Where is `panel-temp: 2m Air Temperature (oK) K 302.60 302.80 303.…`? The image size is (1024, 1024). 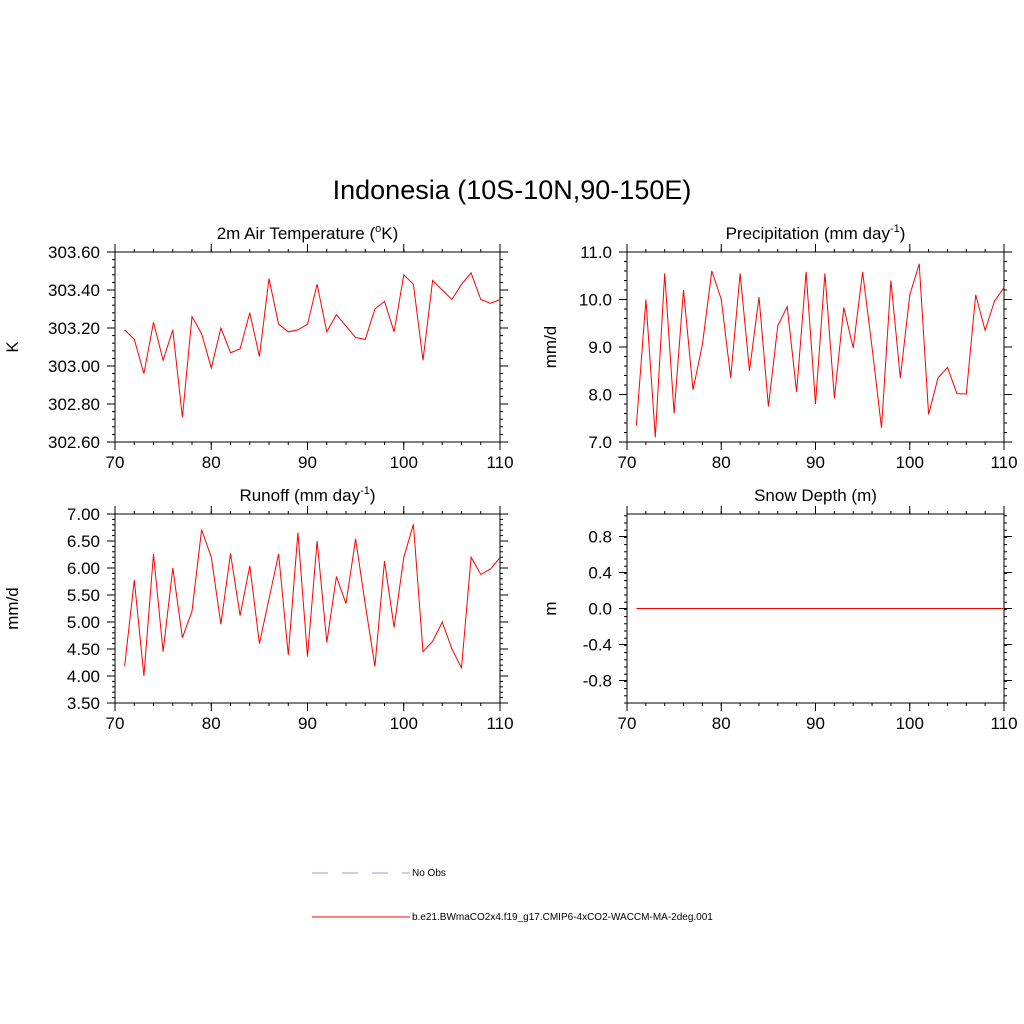
panel-temp: 2m Air Temperature (oK) K 302.60 302.80 303.… is located at coordinates (258, 347).